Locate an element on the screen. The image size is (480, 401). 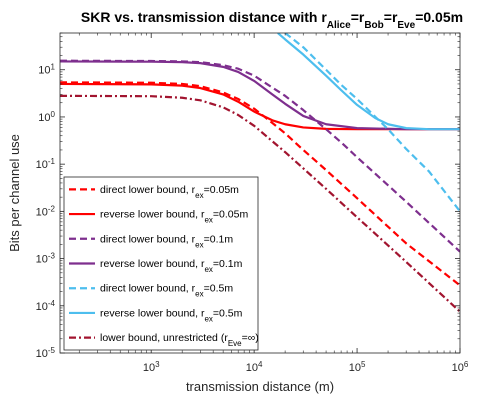
legend-entry-7: lower bound, unrestricted (rEve=∞) is located at coordinates (179, 340).